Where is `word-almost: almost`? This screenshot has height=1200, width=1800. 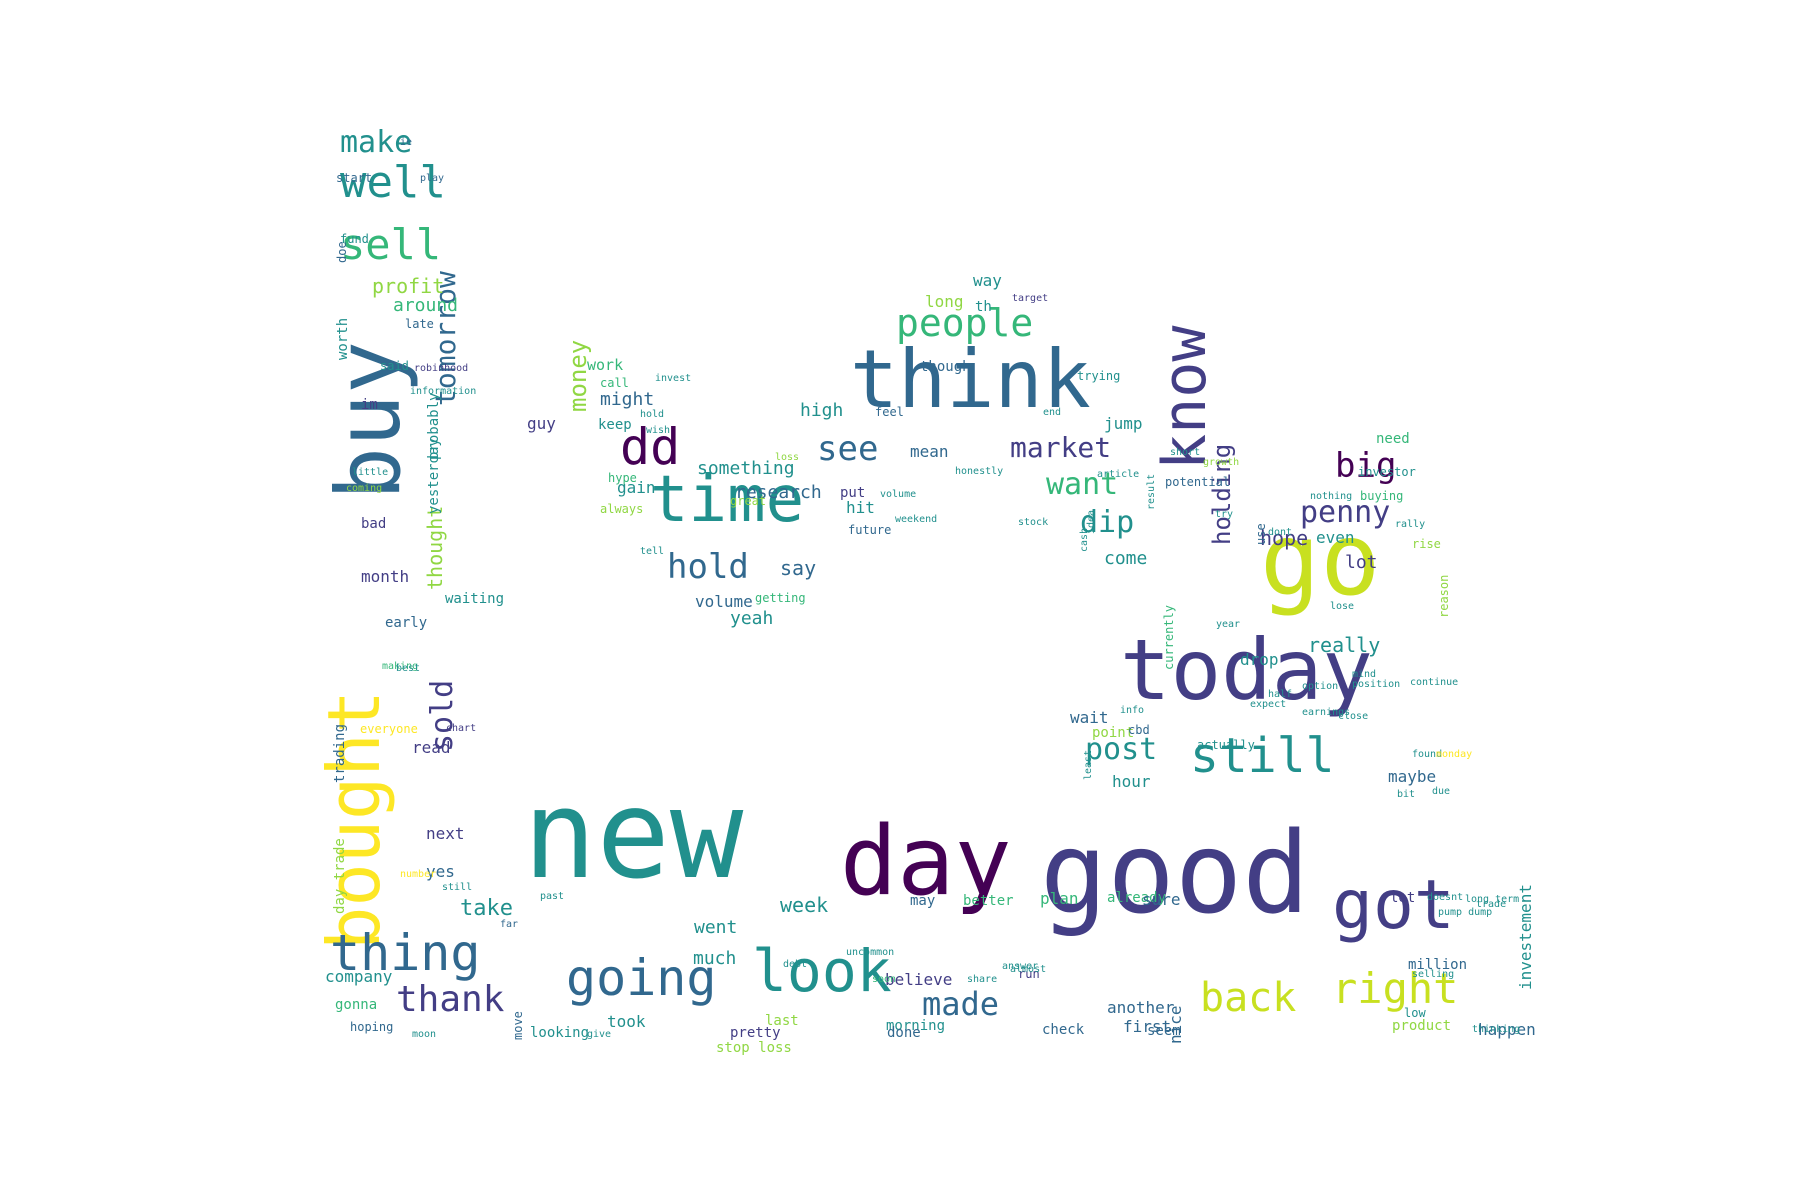
word-almost: almost is located at coordinates (1028, 969).